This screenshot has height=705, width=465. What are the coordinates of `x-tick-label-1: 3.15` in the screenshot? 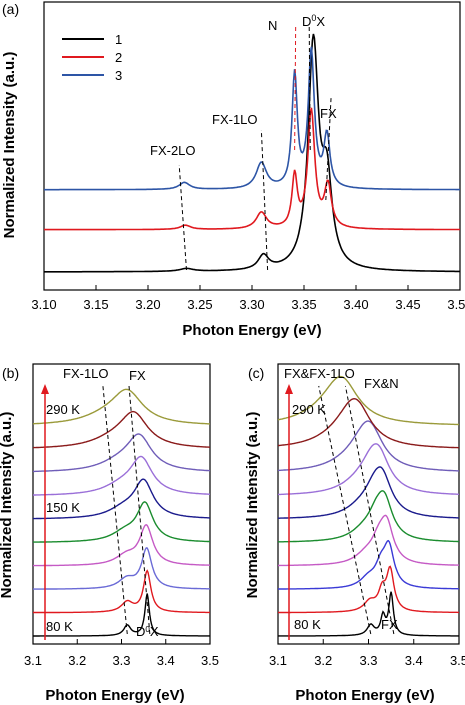 It's located at (95, 304).